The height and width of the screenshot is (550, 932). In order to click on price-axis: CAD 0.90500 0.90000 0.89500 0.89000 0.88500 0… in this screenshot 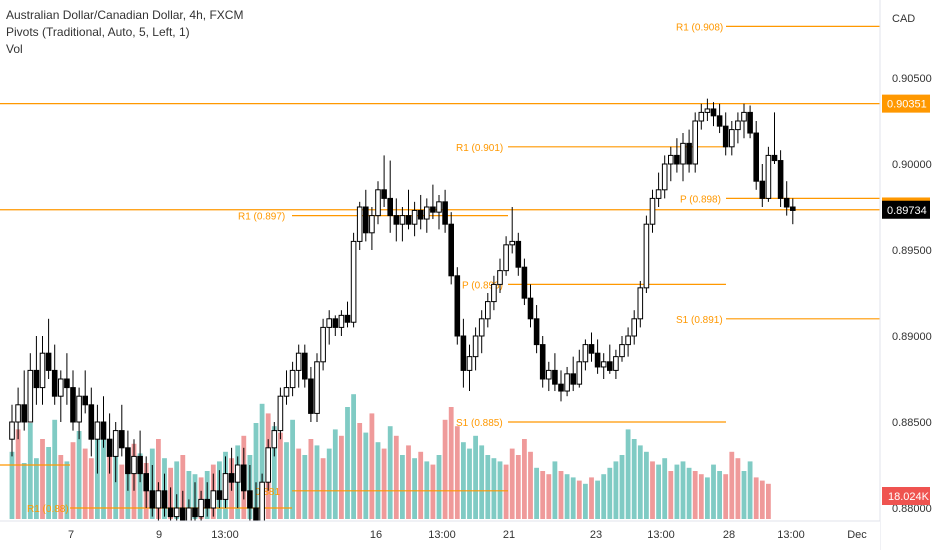, I will do `click(905, 275)`.